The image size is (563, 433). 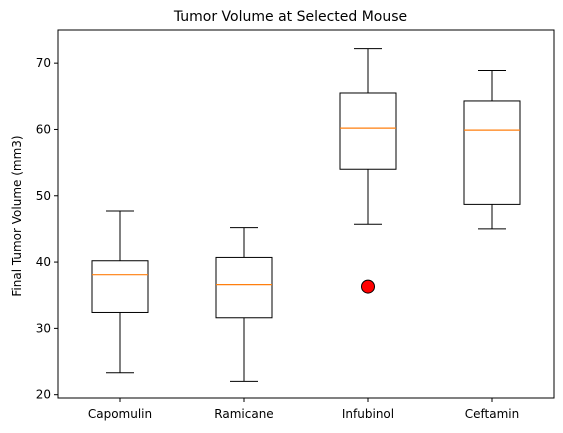 What do you see at coordinates (43, 395) in the screenshot?
I see `y-tick-label: 20` at bounding box center [43, 395].